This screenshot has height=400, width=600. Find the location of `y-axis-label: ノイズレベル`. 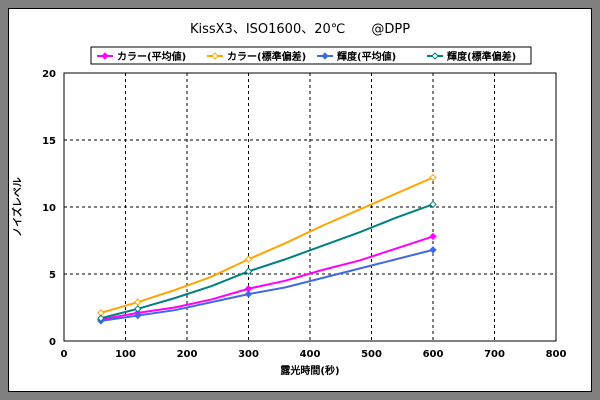

y-axis-label: ノイズレベル is located at coordinates (17, 207).